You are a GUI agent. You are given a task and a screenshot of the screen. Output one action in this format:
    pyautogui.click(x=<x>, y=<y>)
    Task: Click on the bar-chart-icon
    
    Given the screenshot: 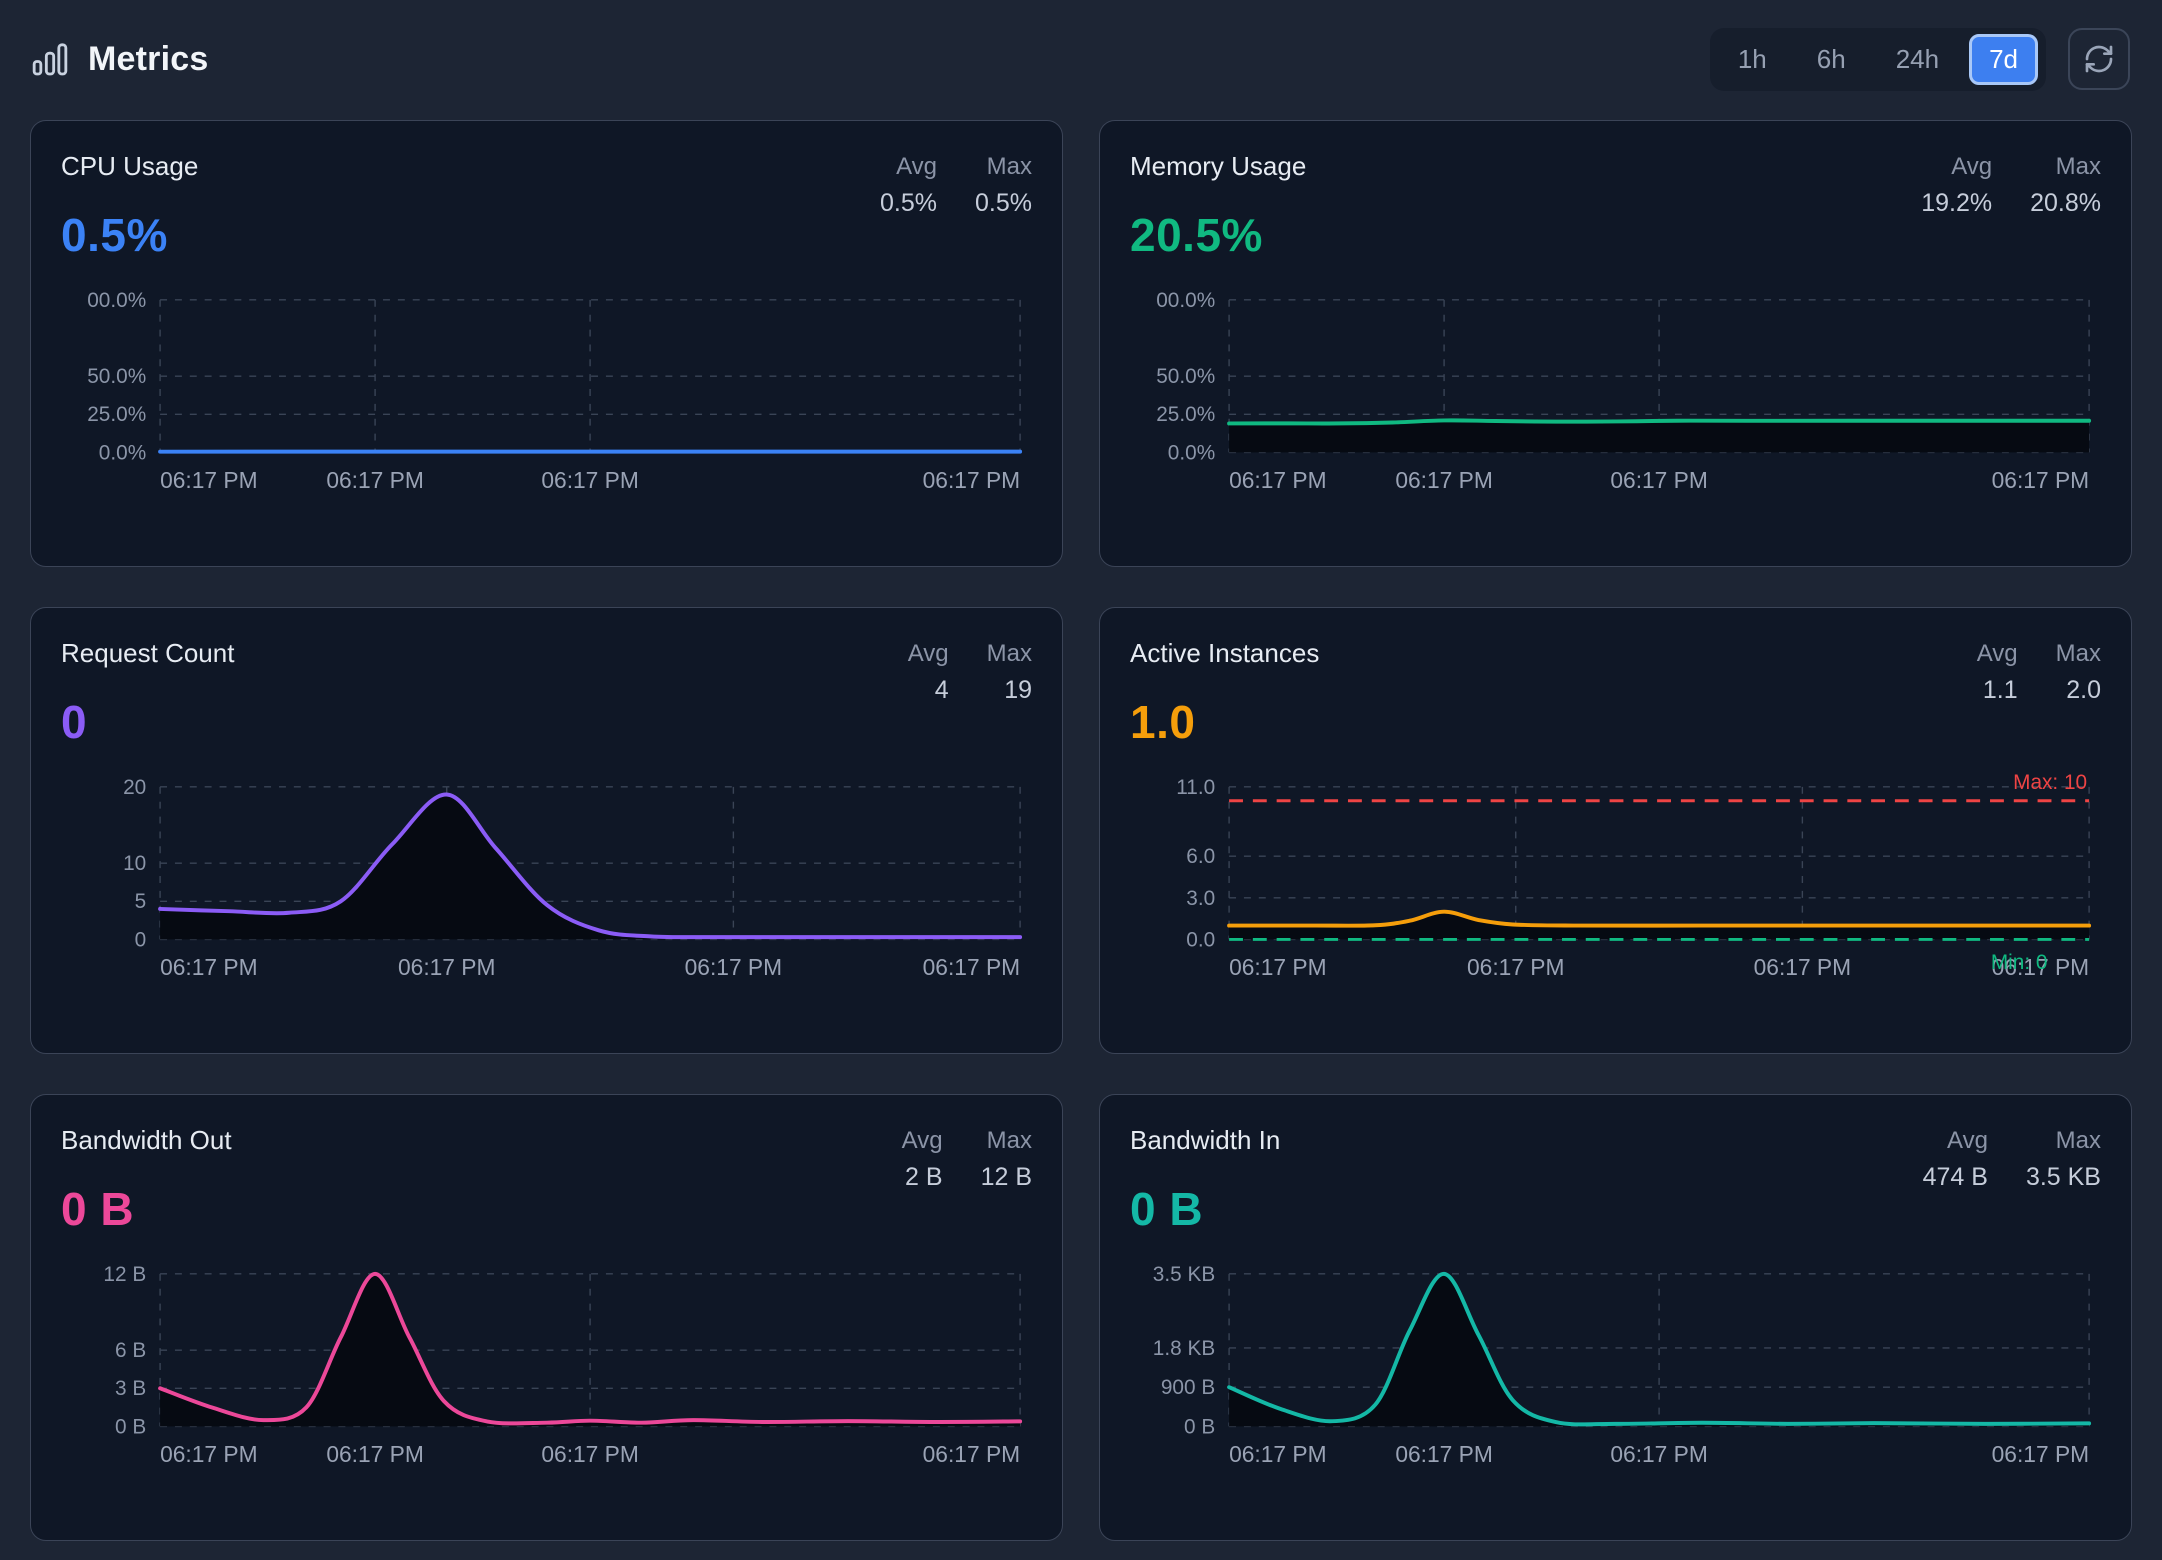 What is the action you would take?
    pyautogui.click(x=50, y=59)
    